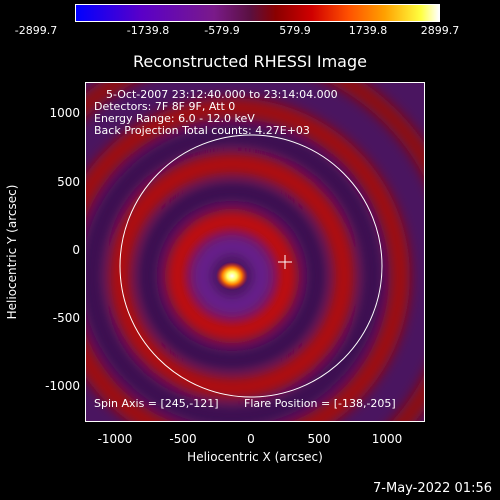 Image resolution: width=500 pixels, height=500 pixels. What do you see at coordinates (64, 113) in the screenshot?
I see `y-tick-label: 1000` at bounding box center [64, 113].